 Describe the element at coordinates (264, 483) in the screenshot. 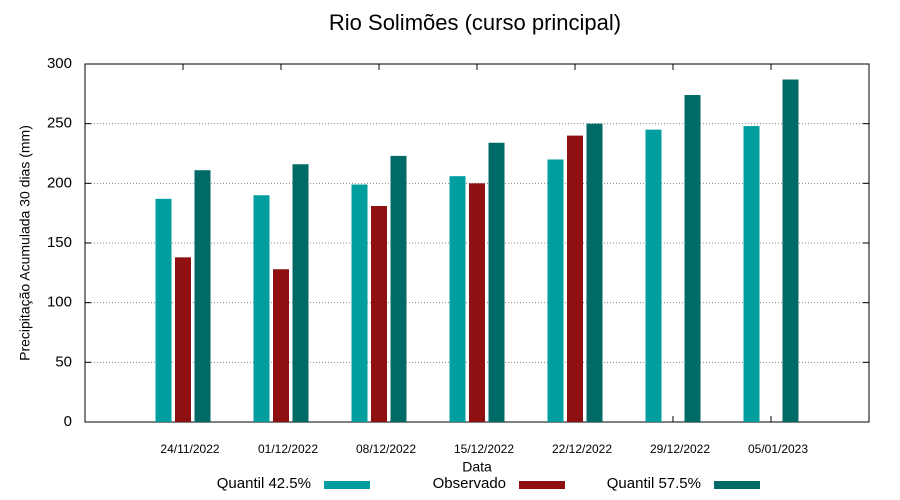

I see `legend-label: Quantil 42.5%` at that location.